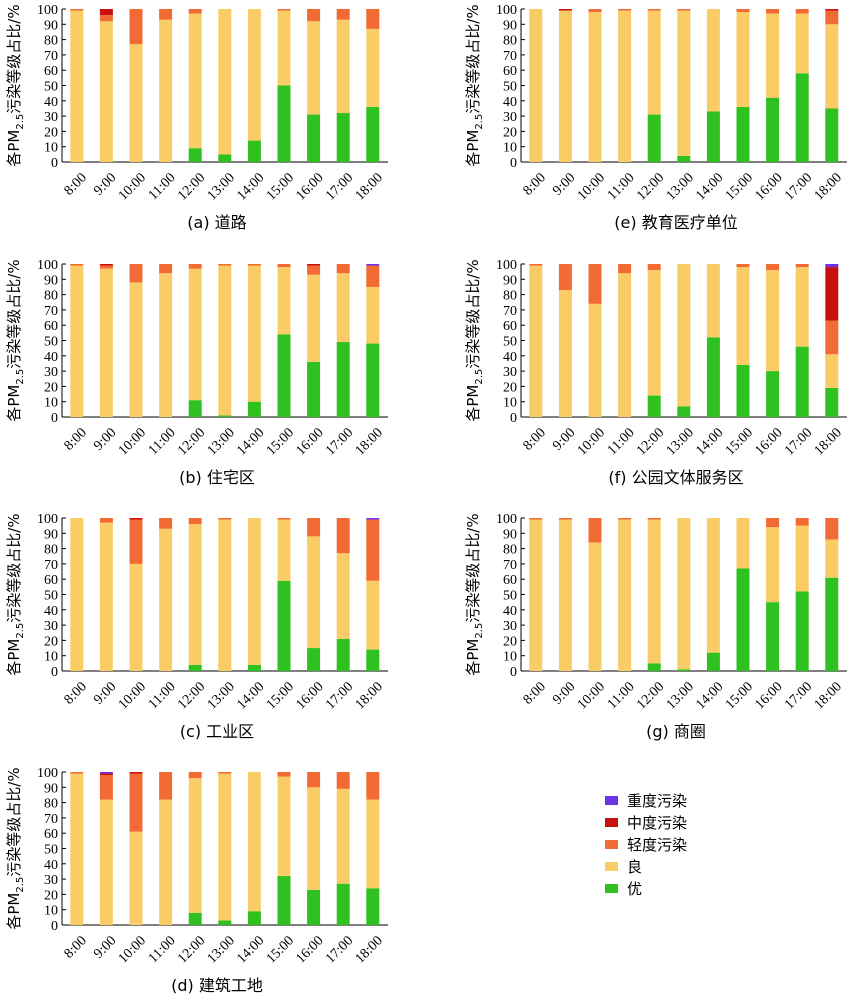 Image resolution: width=859 pixels, height=1000 pixels. I want to click on legend: 重度污染 中度污染 轻度污染 良 优, so click(685, 845).